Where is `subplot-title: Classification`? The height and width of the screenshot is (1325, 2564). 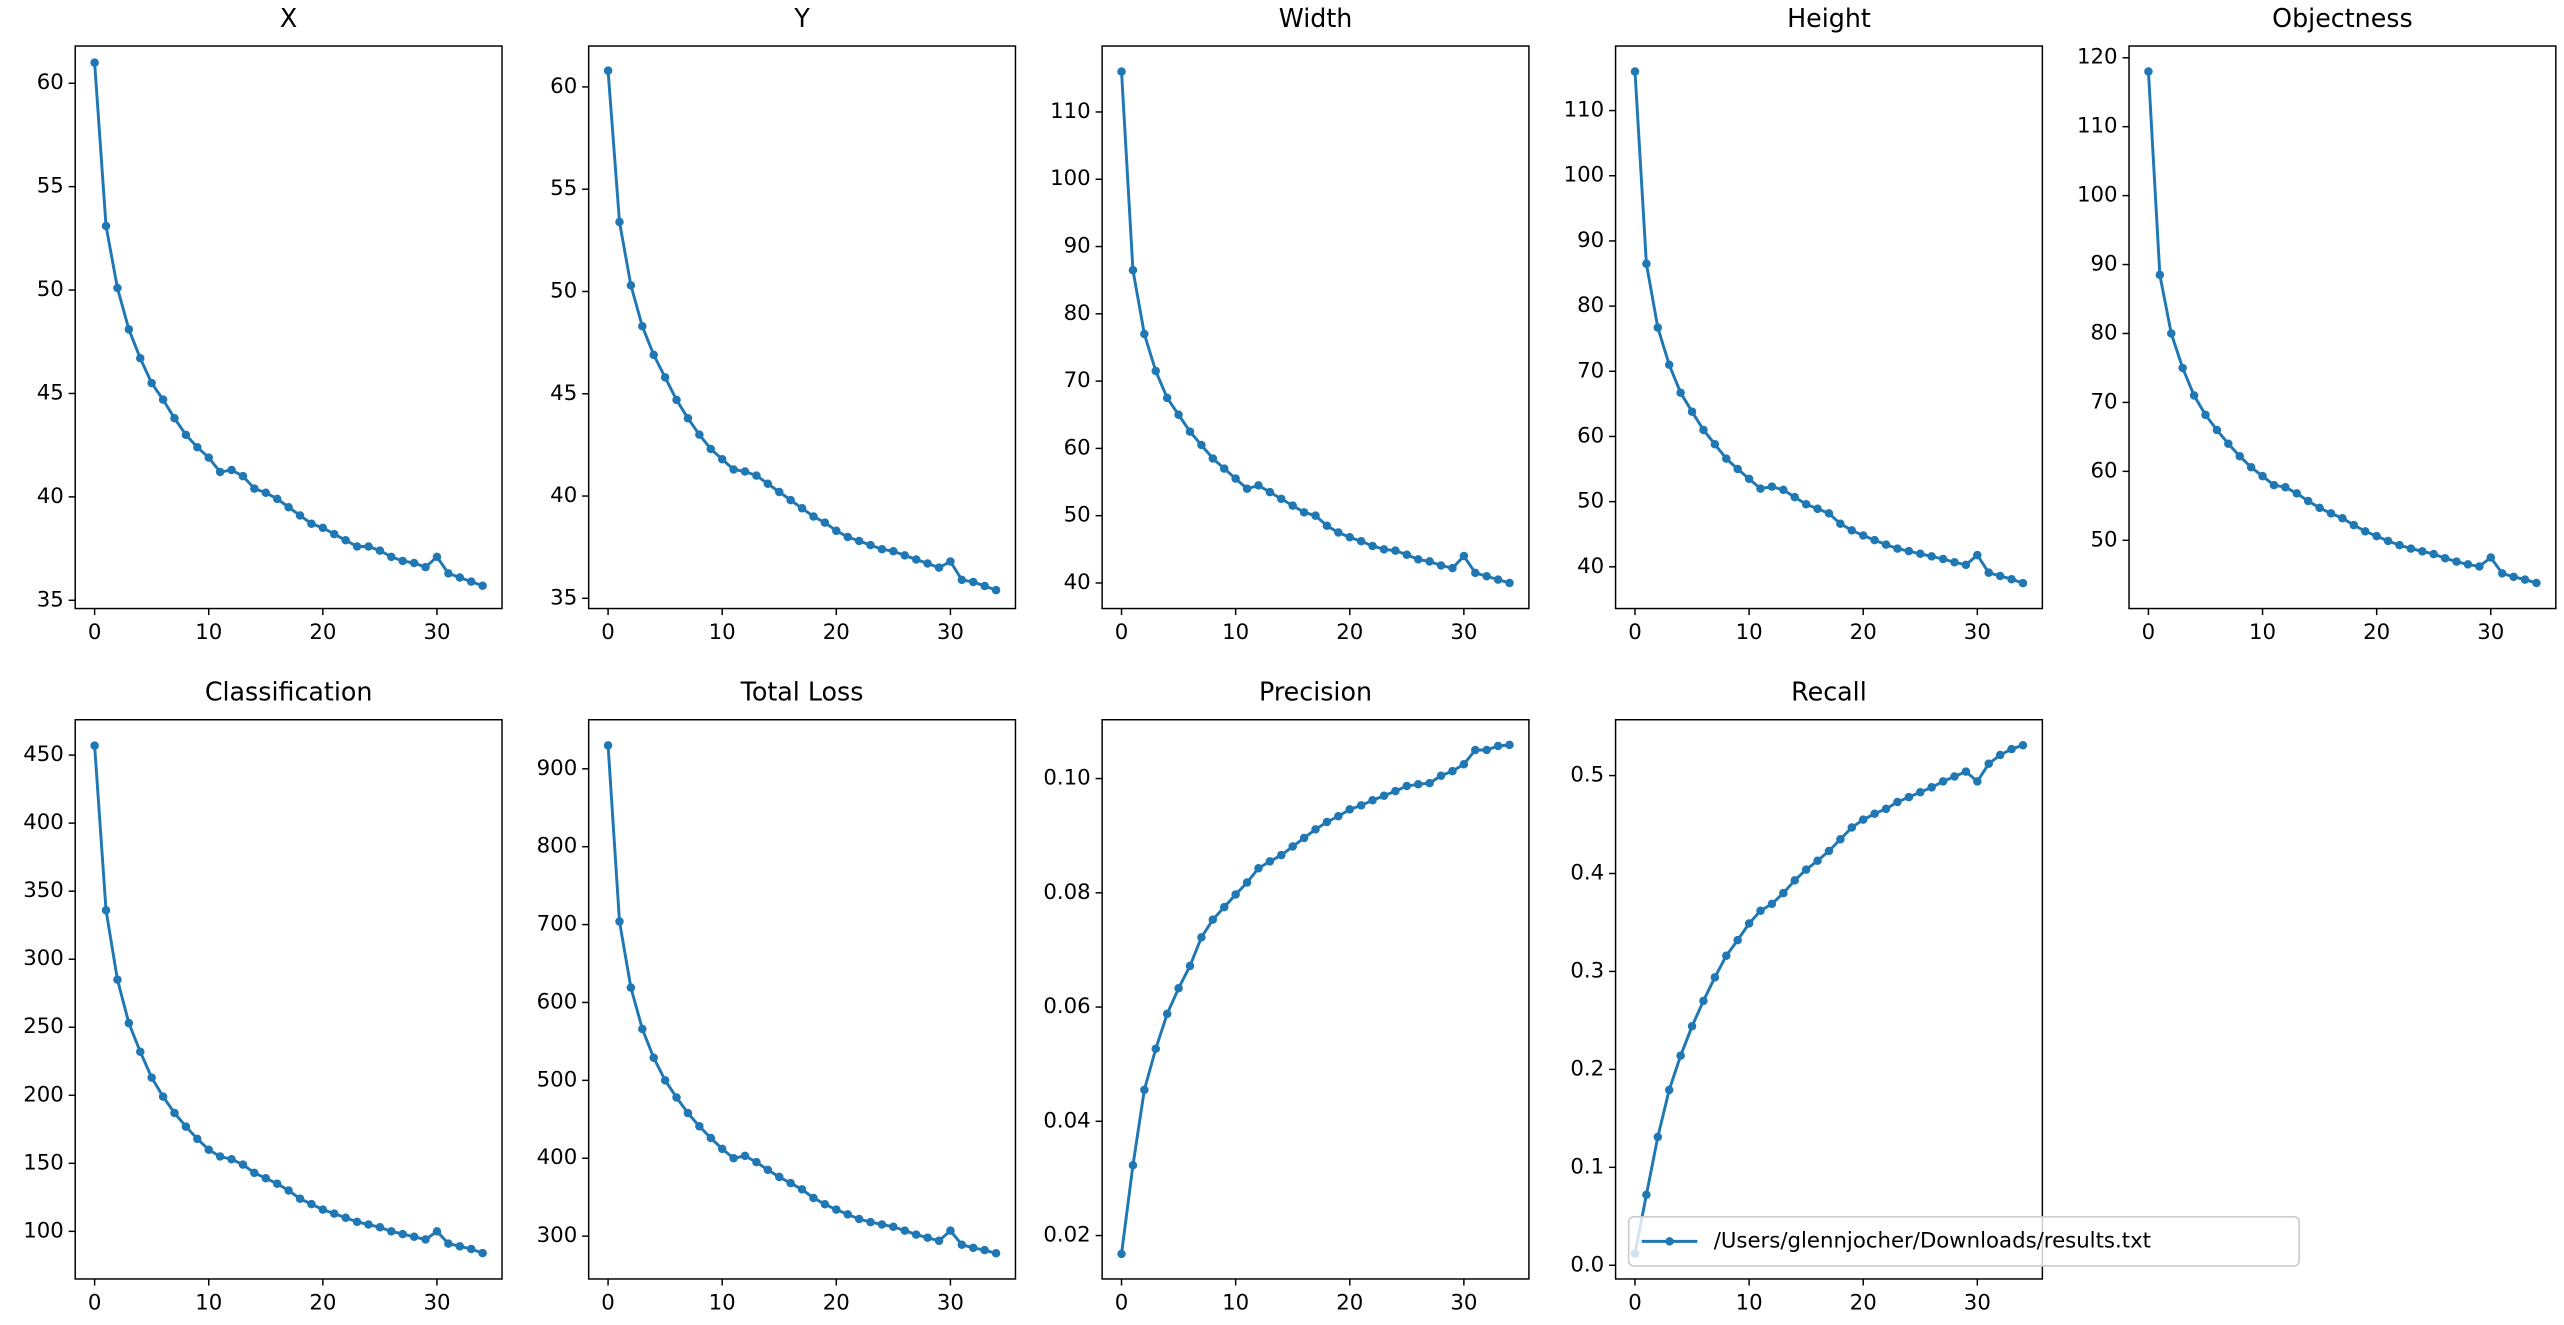
subplot-title: Classification is located at coordinates (289, 692).